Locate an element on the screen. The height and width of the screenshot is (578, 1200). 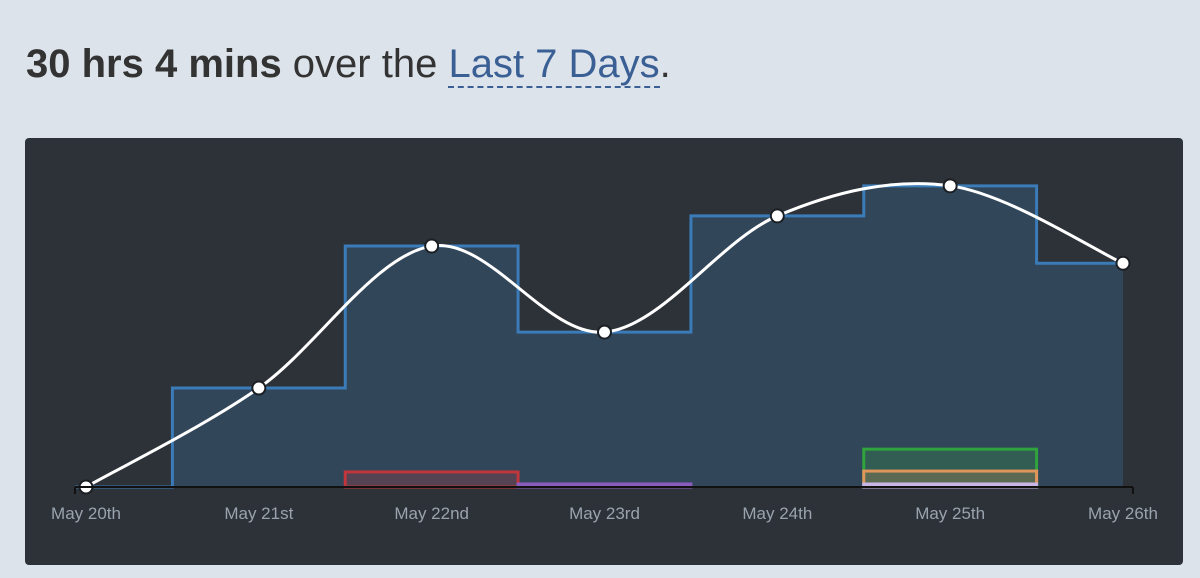
range-selector: Last 7 Days is located at coordinates (554, 65).